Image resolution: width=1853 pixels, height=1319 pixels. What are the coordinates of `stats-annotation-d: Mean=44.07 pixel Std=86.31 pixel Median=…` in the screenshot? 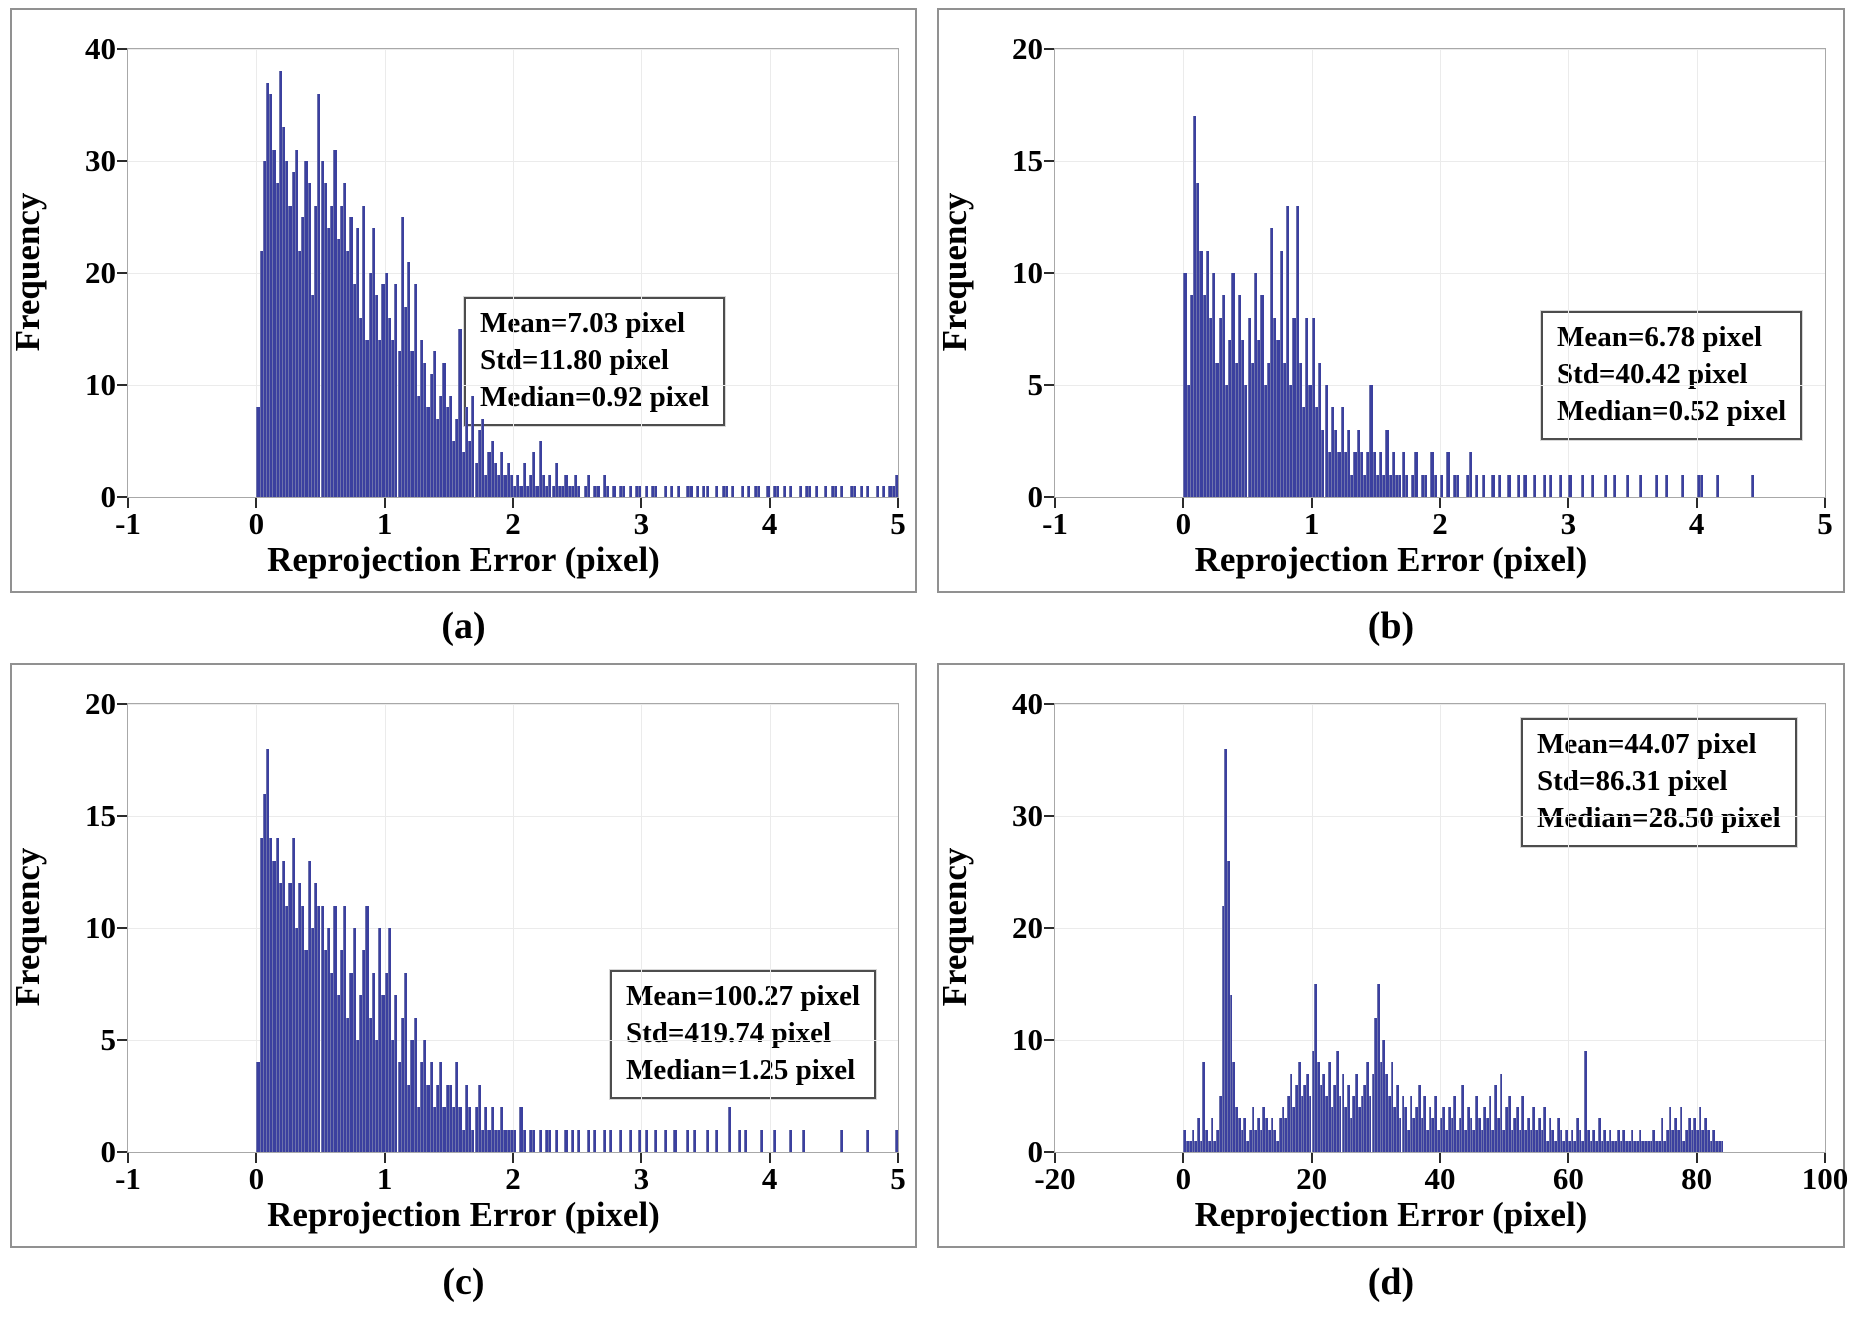 It's located at (1659, 782).